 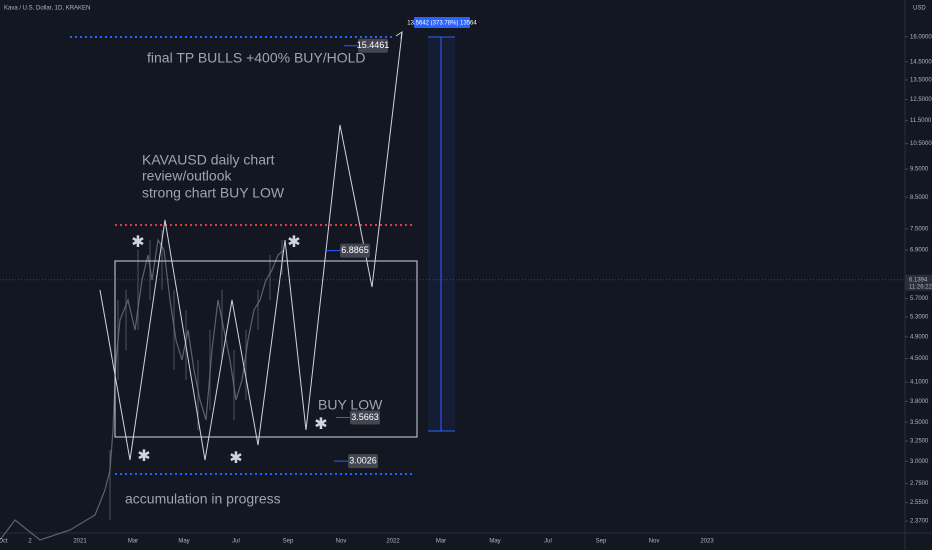 I want to click on tag-label: 6.8865, so click(x=355, y=250).